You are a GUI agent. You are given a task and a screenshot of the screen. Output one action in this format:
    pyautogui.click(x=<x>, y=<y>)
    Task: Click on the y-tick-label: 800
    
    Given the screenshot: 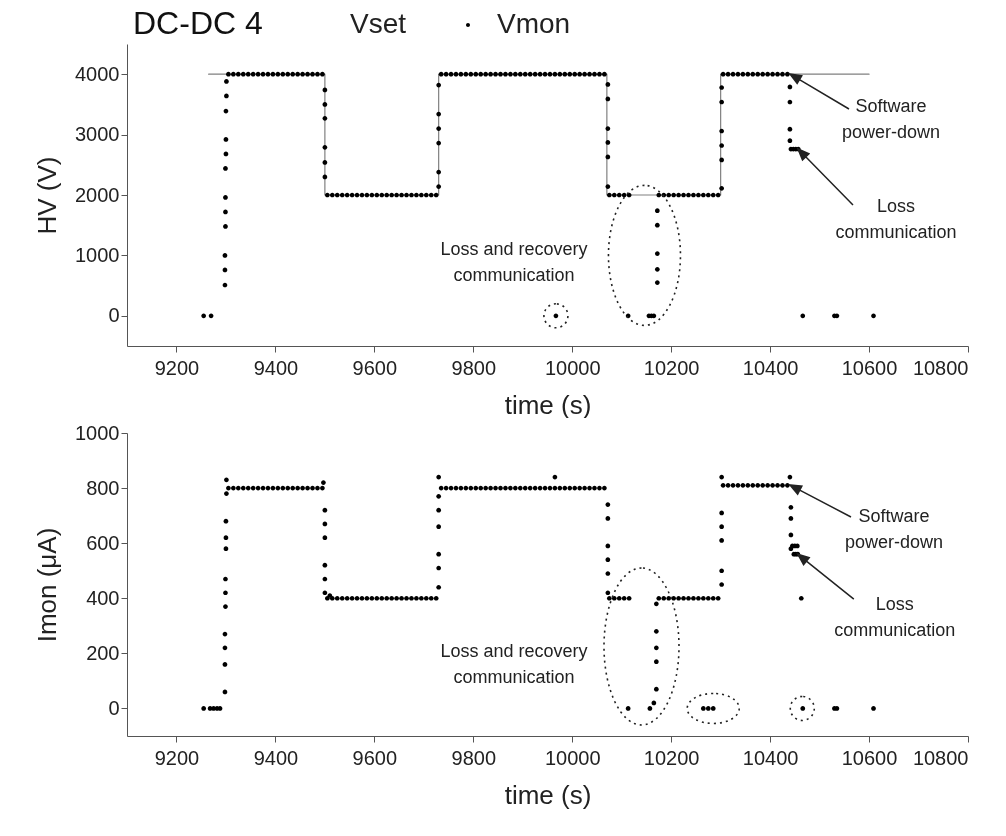 What is the action you would take?
    pyautogui.click(x=103, y=487)
    